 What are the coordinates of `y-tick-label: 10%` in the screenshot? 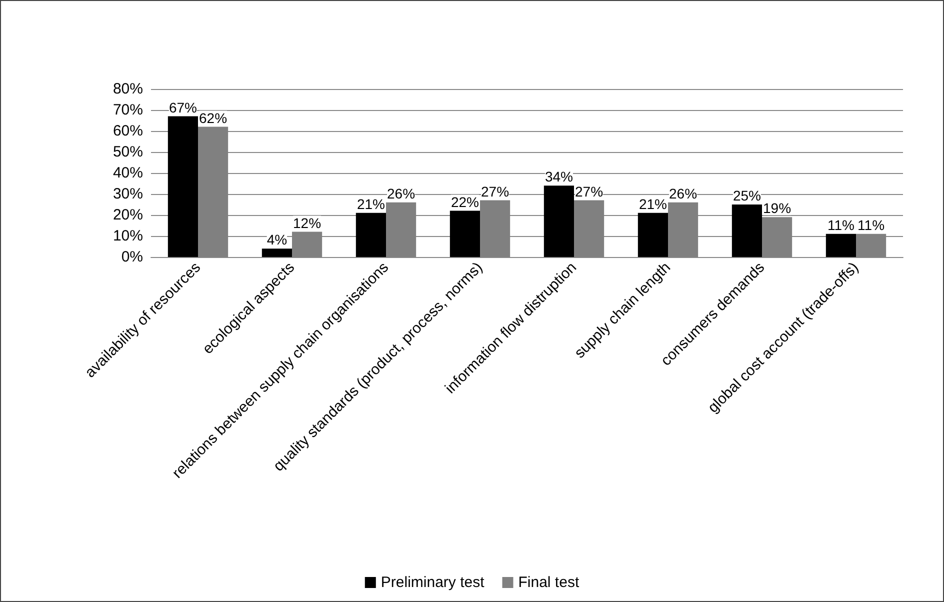 It's located at (127, 236).